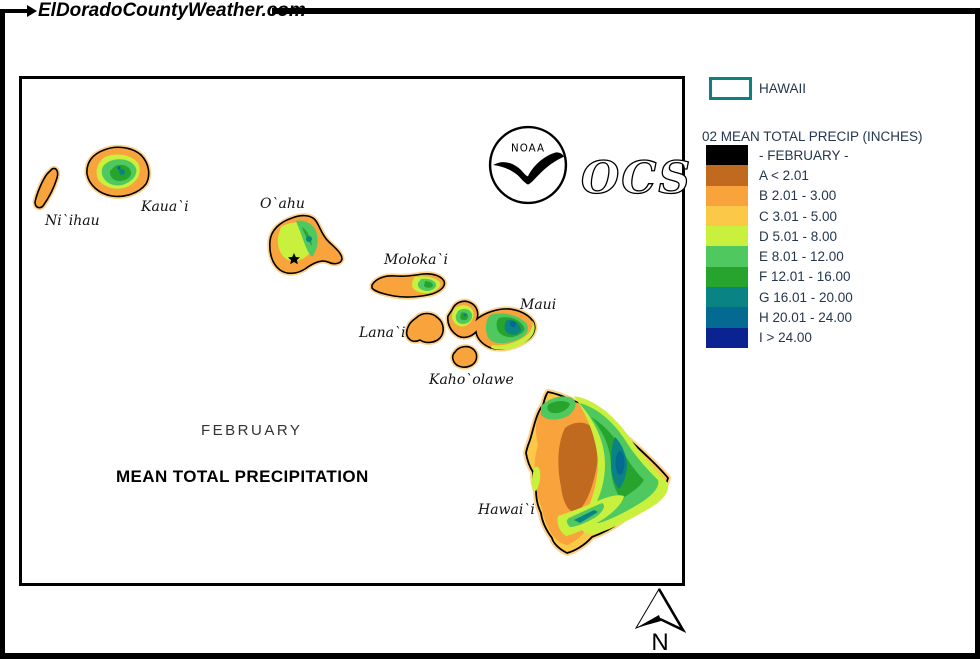 This screenshot has height=659, width=980. Describe the element at coordinates (252, 430) in the screenshot. I see `month-label: FEBRUARY` at that location.